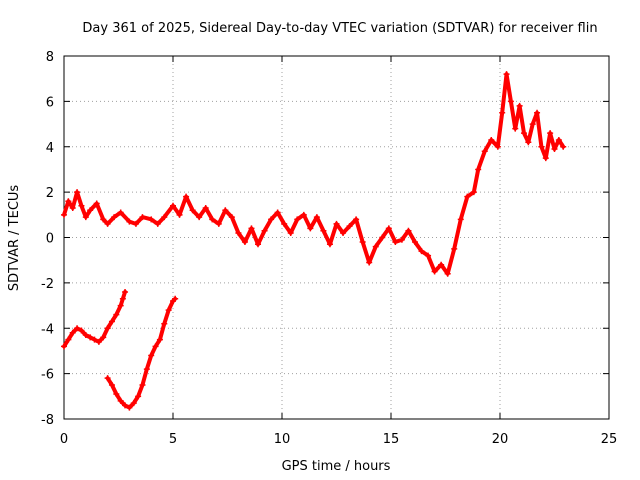 This screenshot has height=480, width=640. What do you see at coordinates (50, 102) in the screenshot?
I see `y-tick-label: 6` at bounding box center [50, 102].